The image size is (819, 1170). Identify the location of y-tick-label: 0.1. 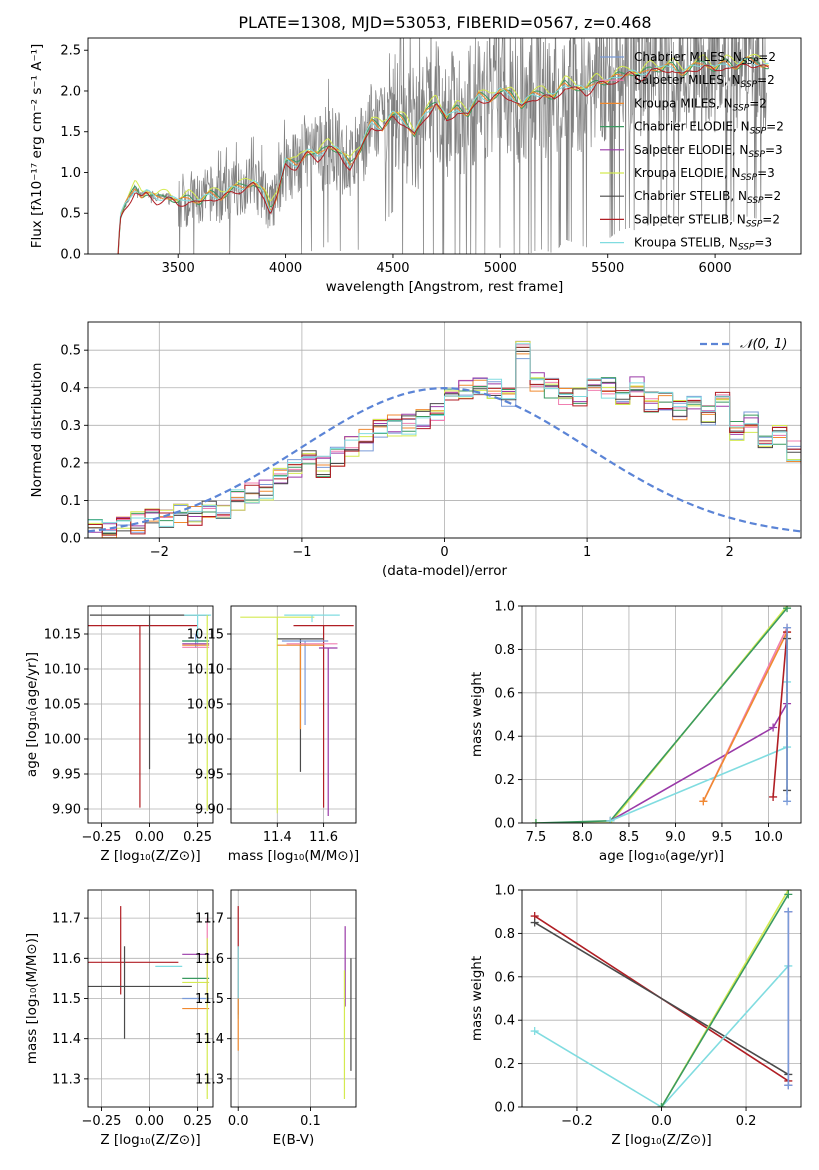
(70, 501).